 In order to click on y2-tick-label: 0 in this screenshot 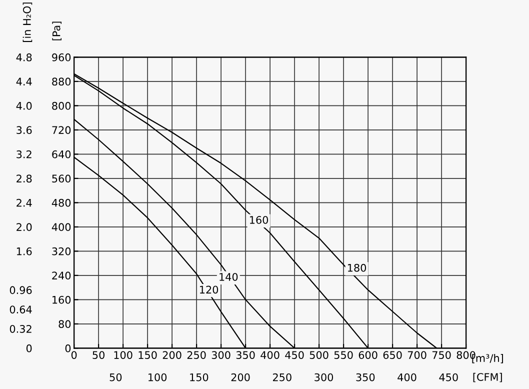, I will do `click(29, 348)`.